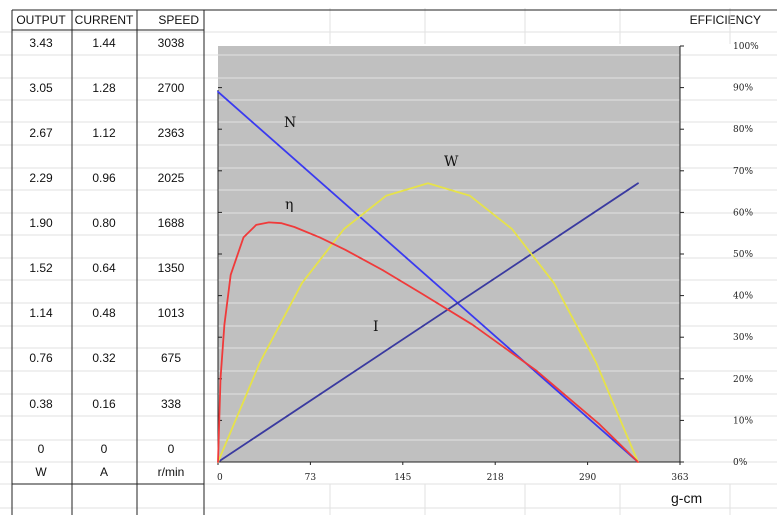 This screenshot has height=515, width=777. Describe the element at coordinates (171, 88) in the screenshot. I see `table-cell: 2700` at that location.